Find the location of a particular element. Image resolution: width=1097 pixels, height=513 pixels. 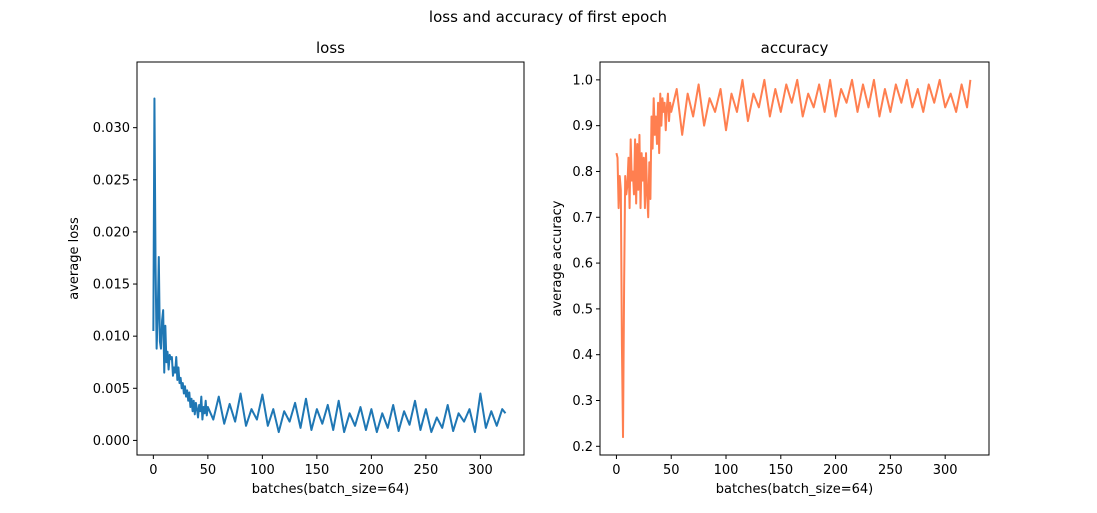

accuracy-x-tick-label: 100 is located at coordinates (726, 470).